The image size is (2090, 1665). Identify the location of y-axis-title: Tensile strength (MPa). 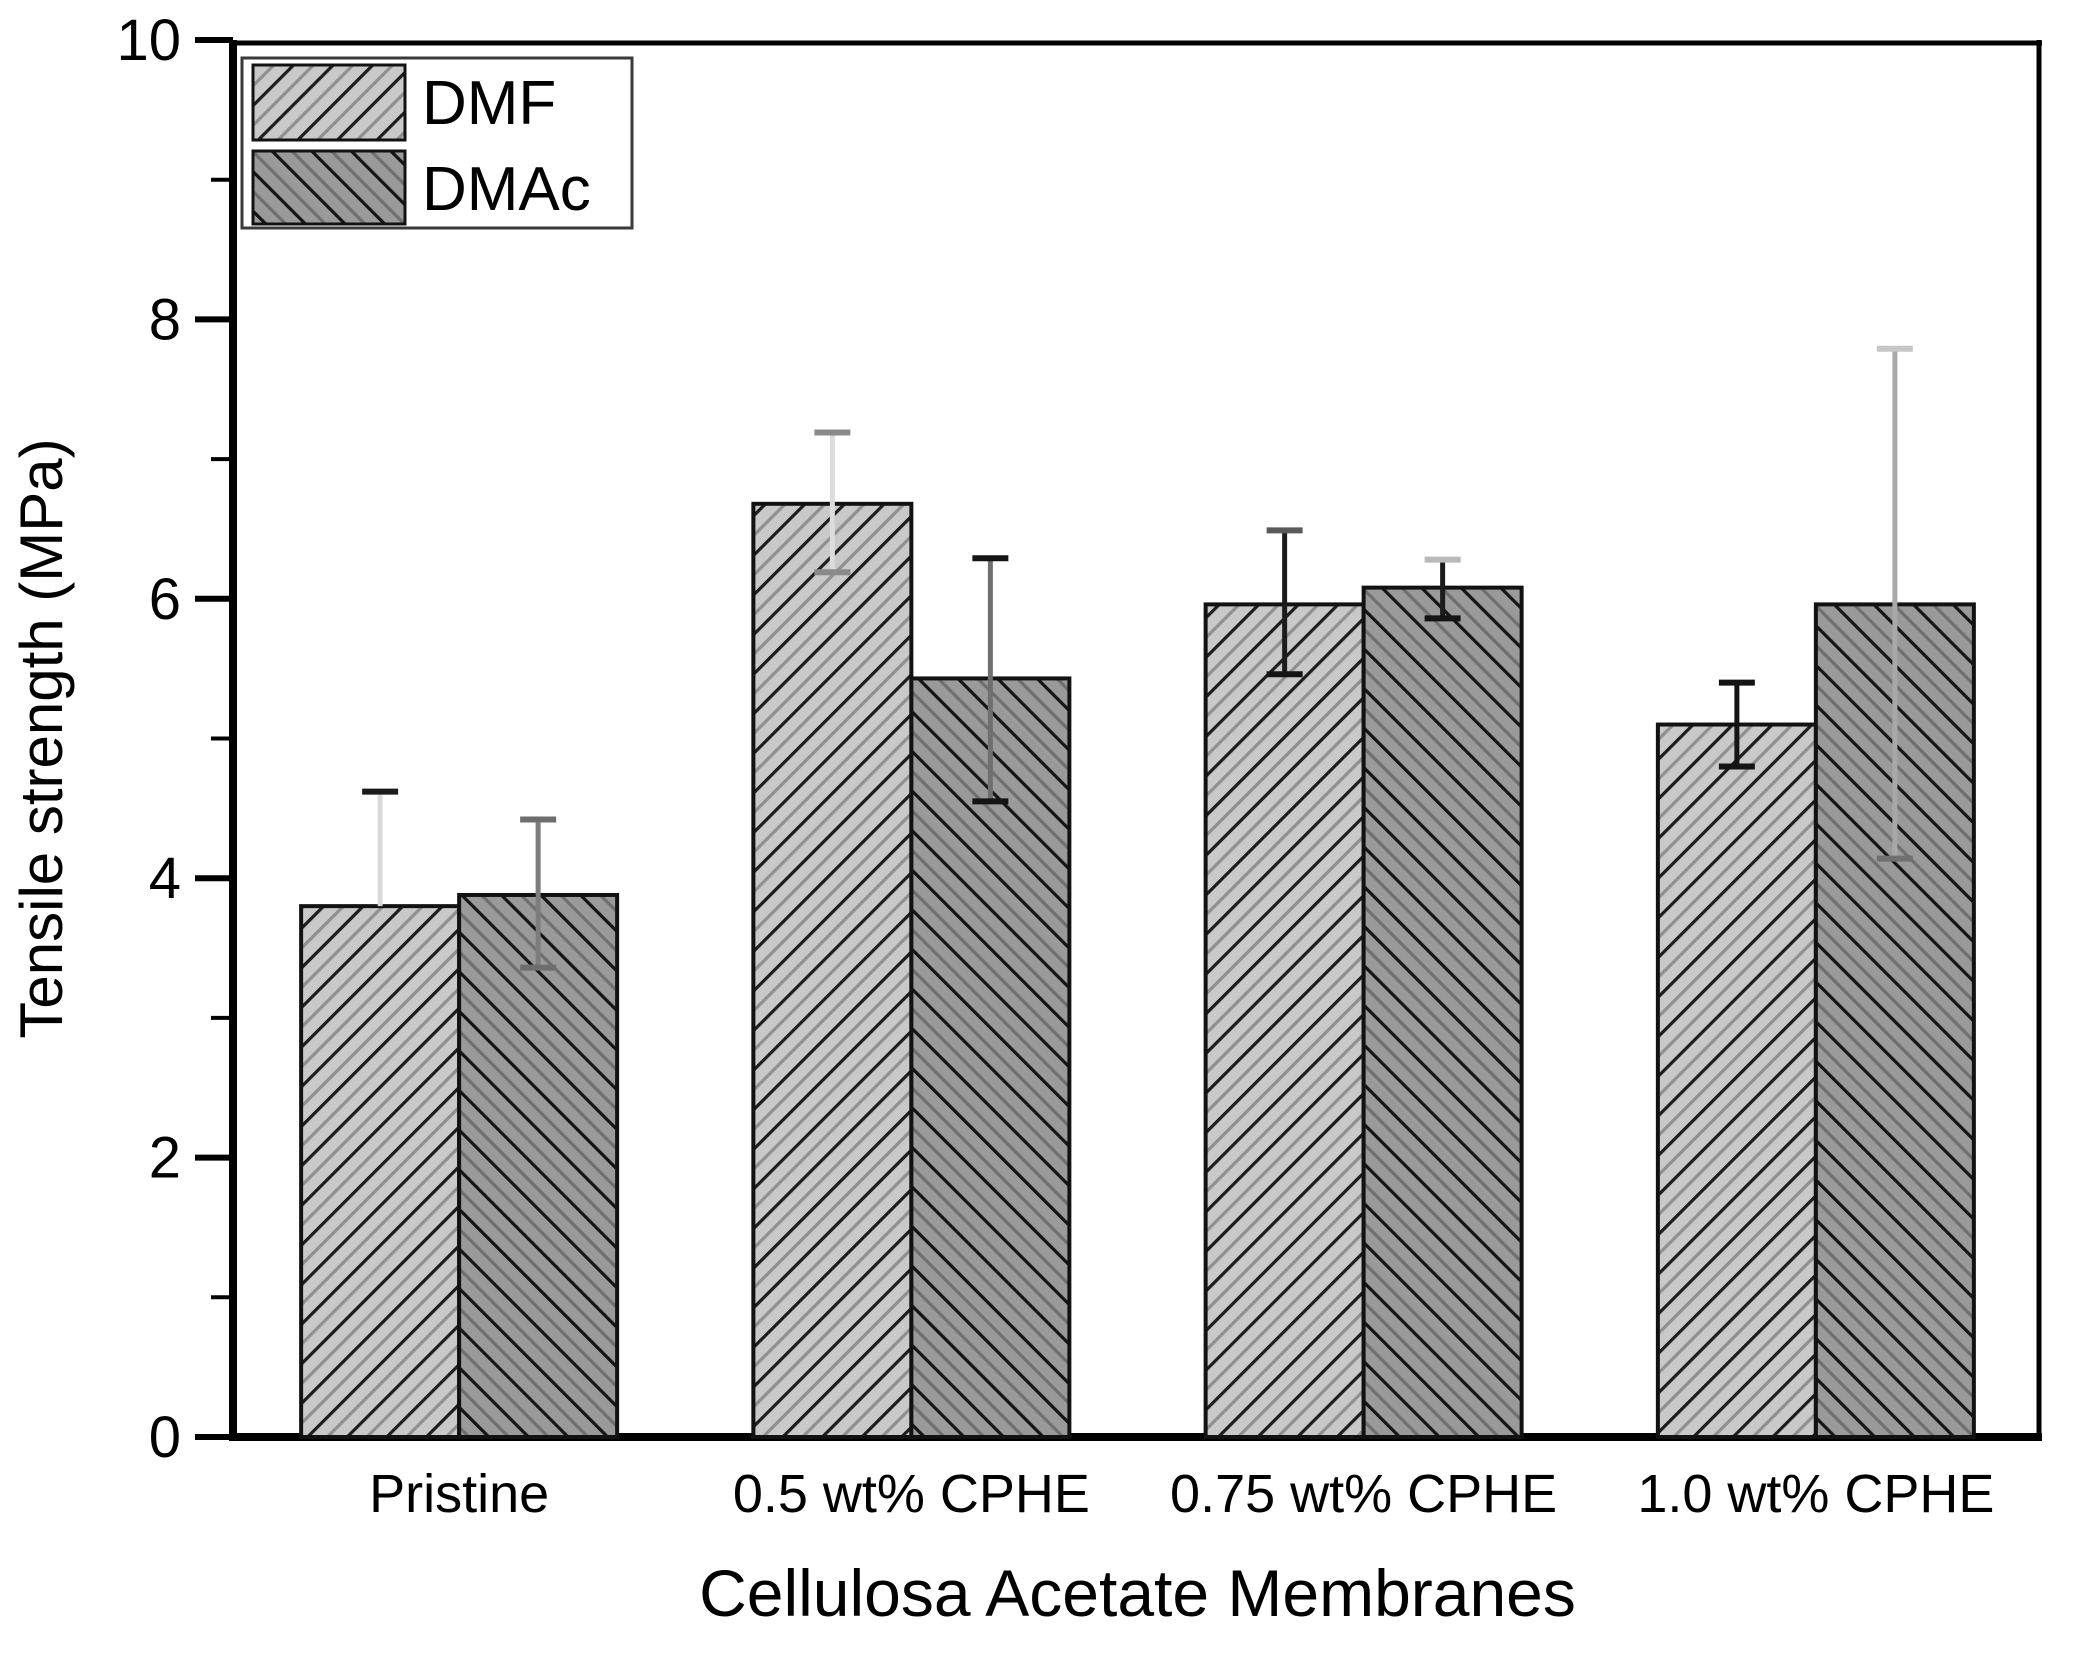
(41, 738).